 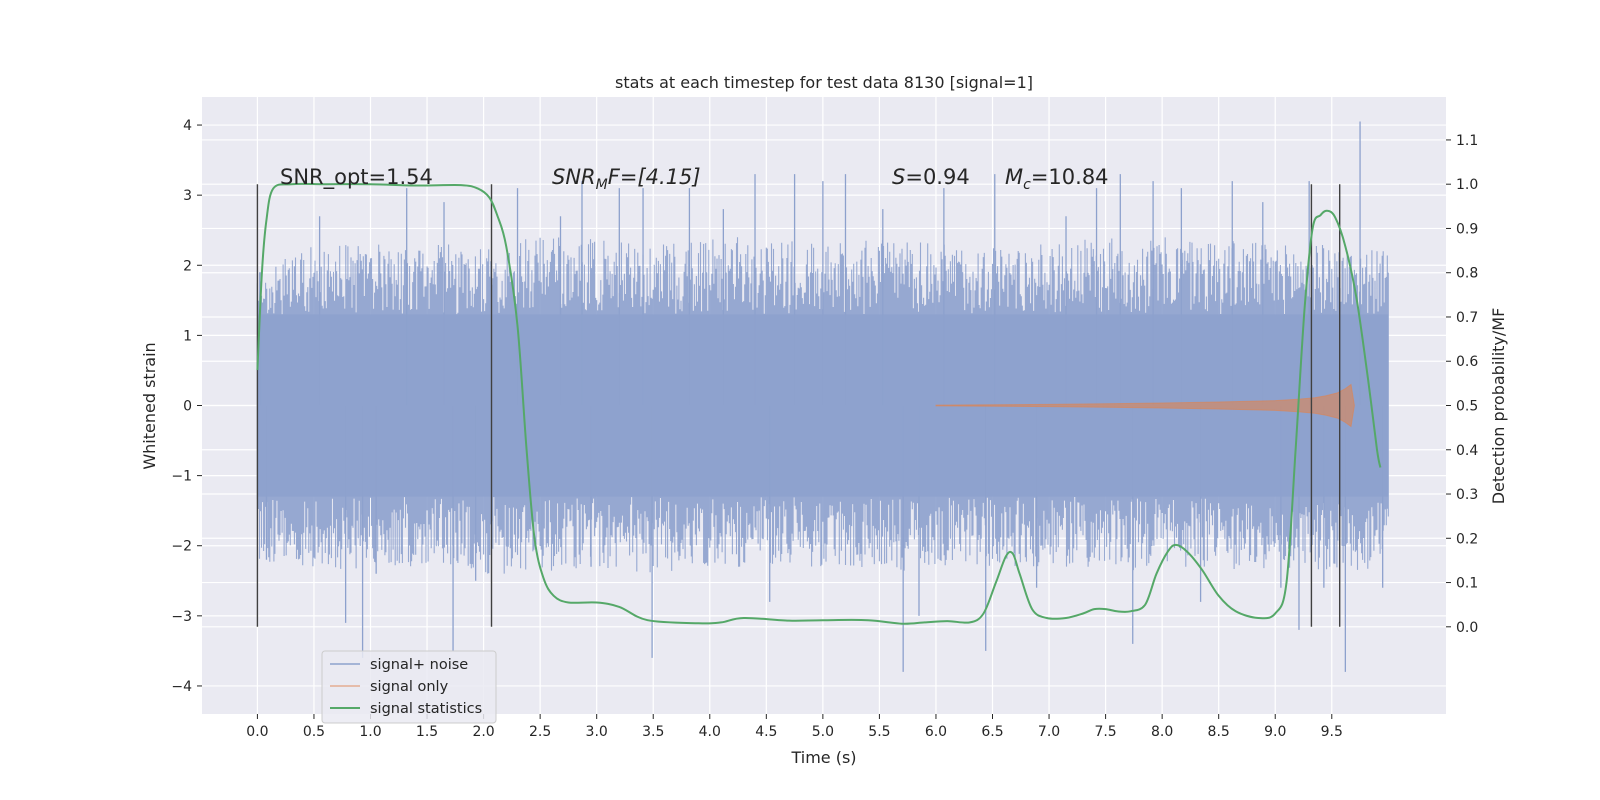 What do you see at coordinates (710, 732) in the screenshot?
I see `x-tick-label: 4.0` at bounding box center [710, 732].